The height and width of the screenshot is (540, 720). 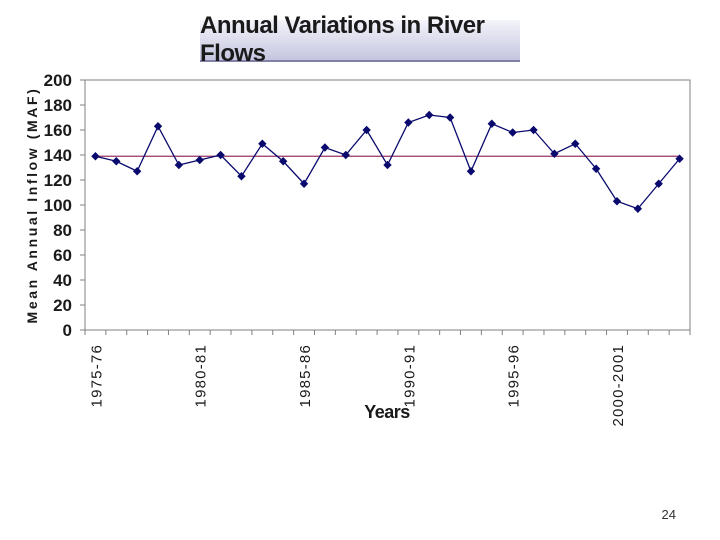 I want to click on y-axis-title: Mean Annual Inflow (MAF), so click(x=32, y=205).